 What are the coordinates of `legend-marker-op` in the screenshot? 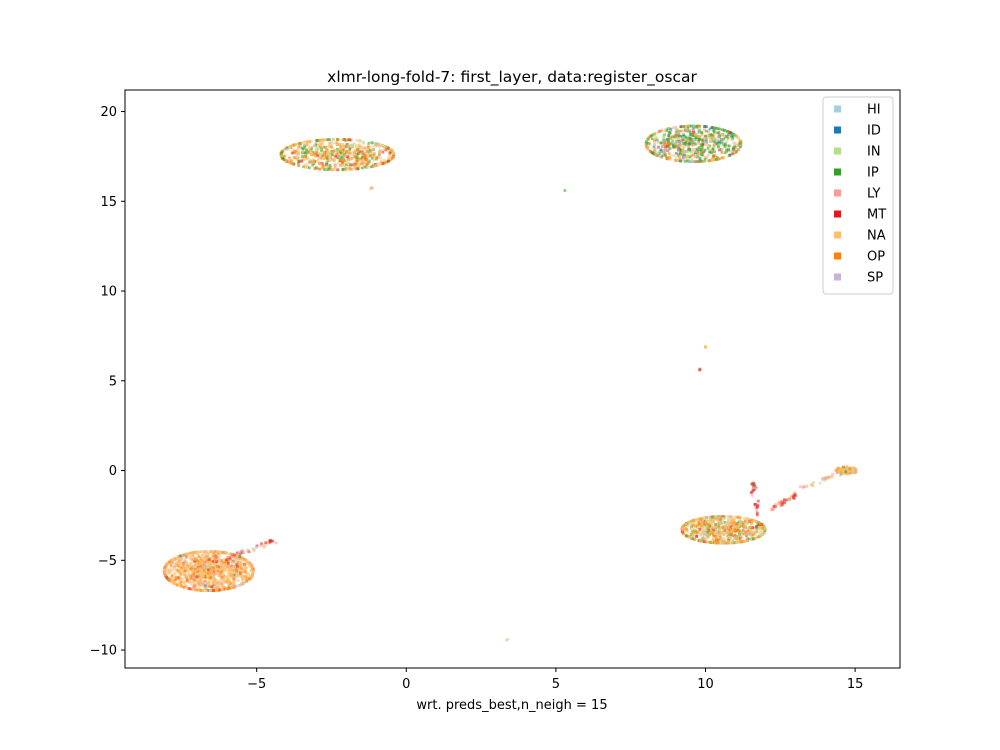 It's located at (837, 256).